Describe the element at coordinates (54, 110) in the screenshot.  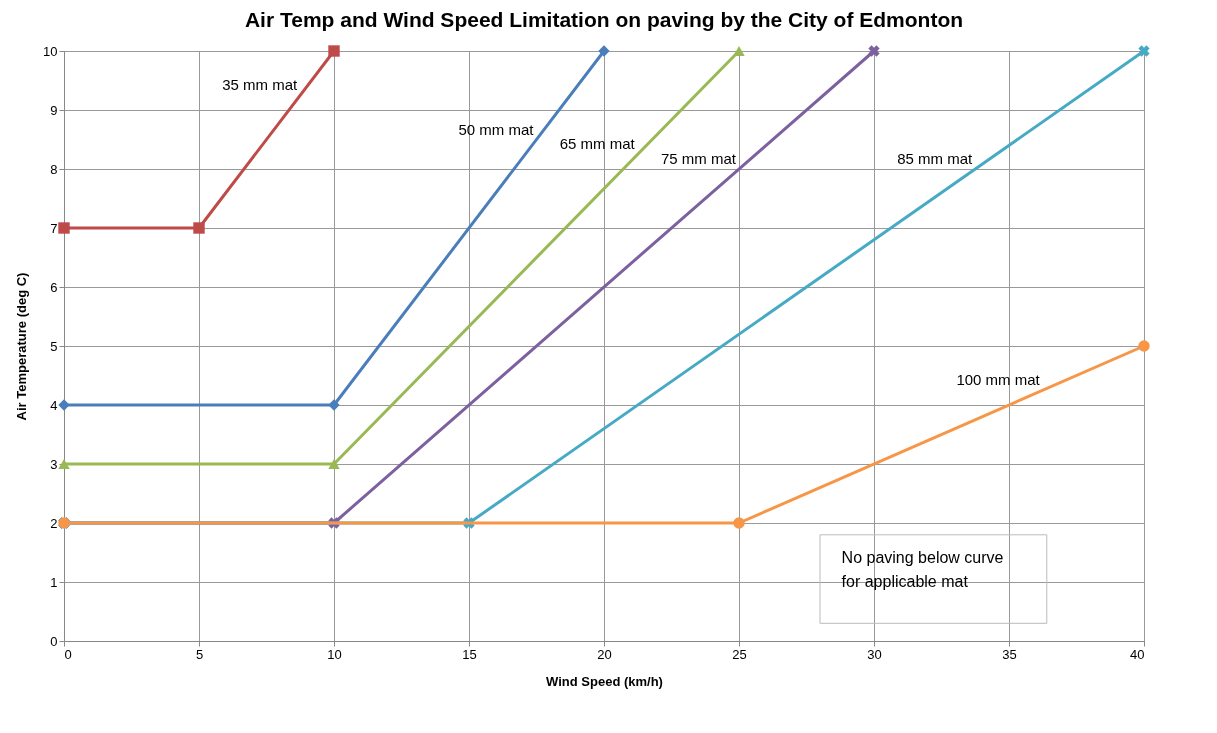
I see `y-tick-label: 9` at that location.